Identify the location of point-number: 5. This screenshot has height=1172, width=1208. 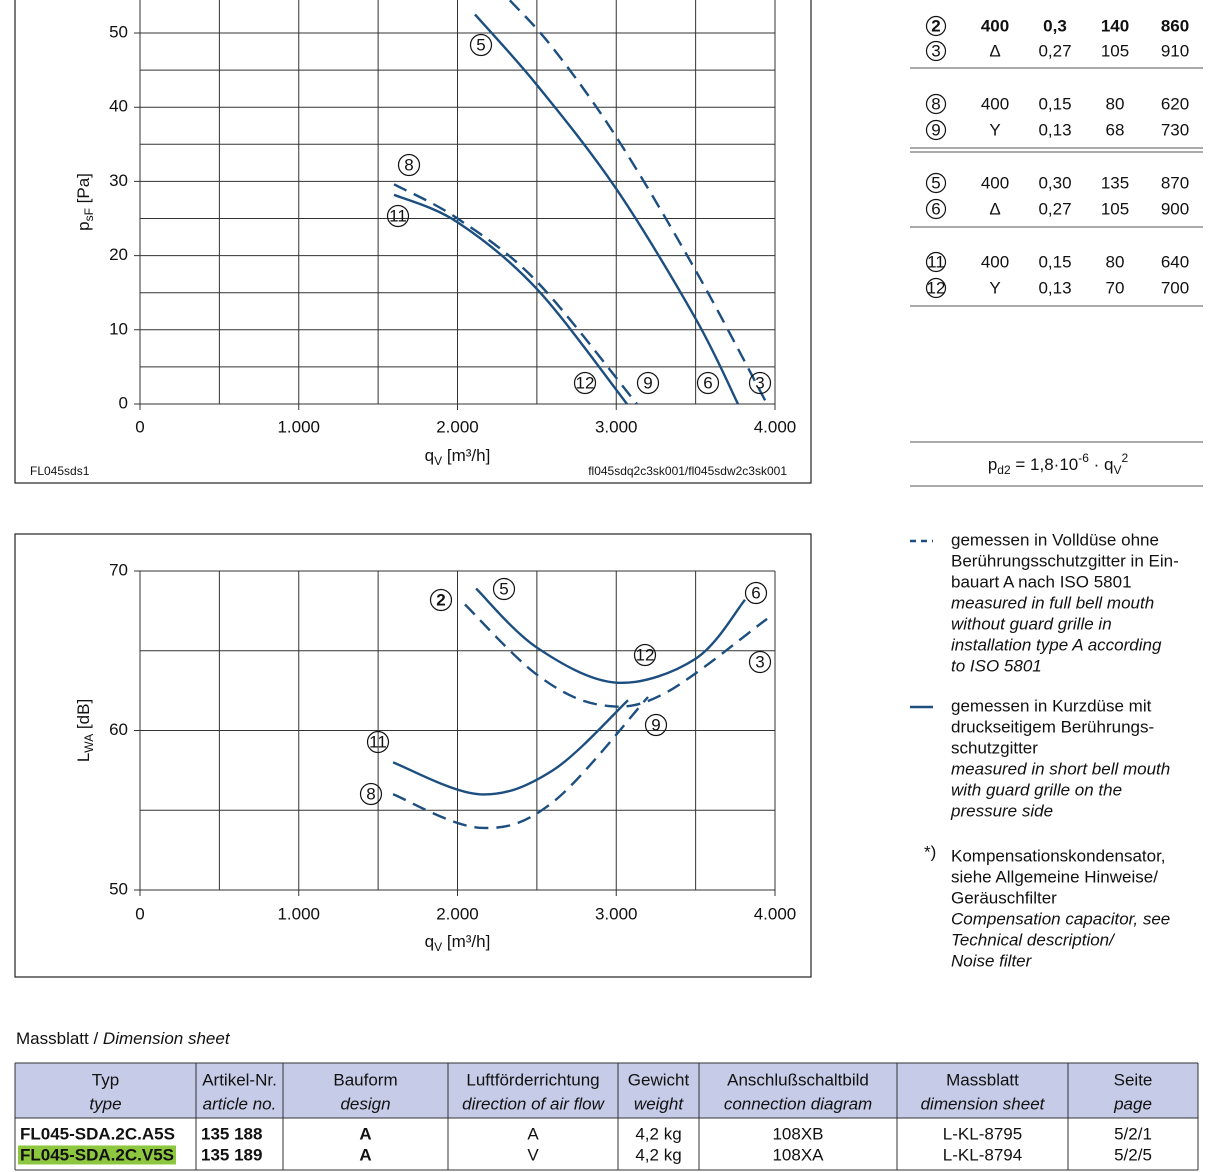
(935, 182).